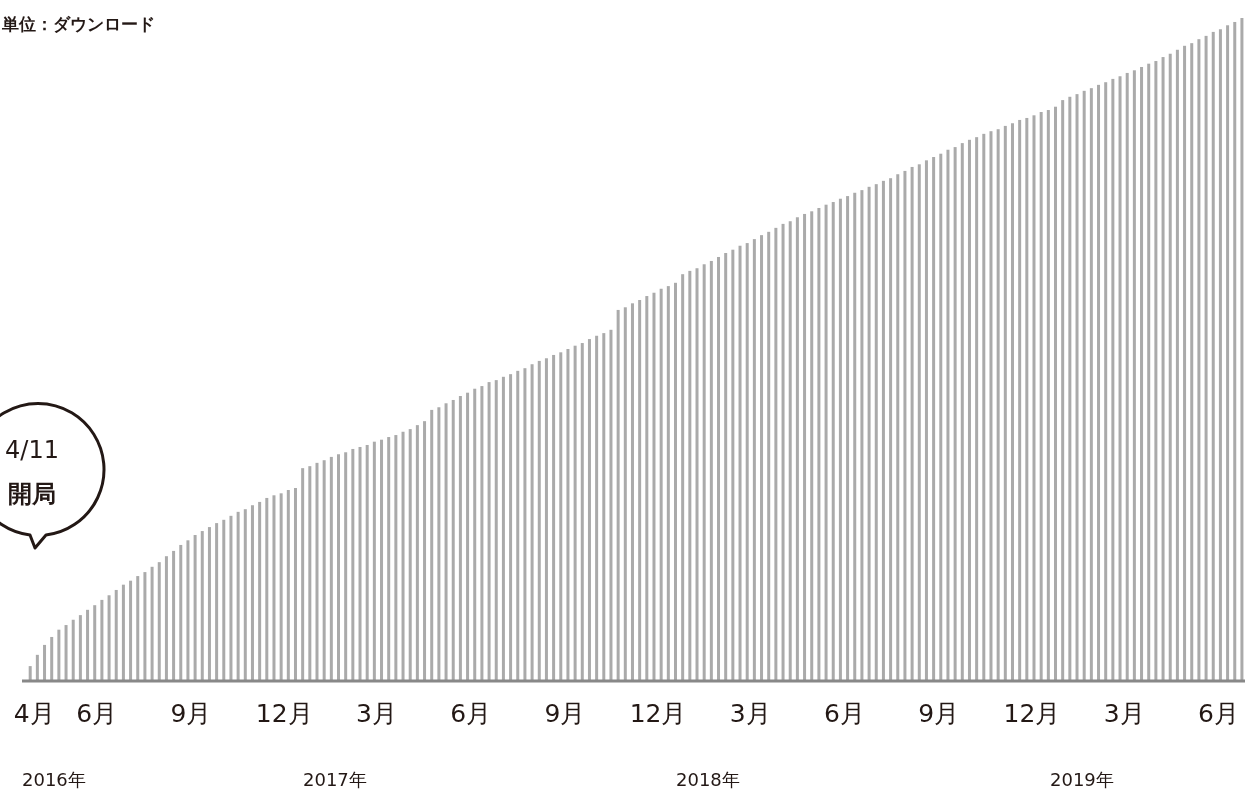 The height and width of the screenshot is (791, 1247). Describe the element at coordinates (54, 779) in the screenshot. I see `text: 2016年` at that location.